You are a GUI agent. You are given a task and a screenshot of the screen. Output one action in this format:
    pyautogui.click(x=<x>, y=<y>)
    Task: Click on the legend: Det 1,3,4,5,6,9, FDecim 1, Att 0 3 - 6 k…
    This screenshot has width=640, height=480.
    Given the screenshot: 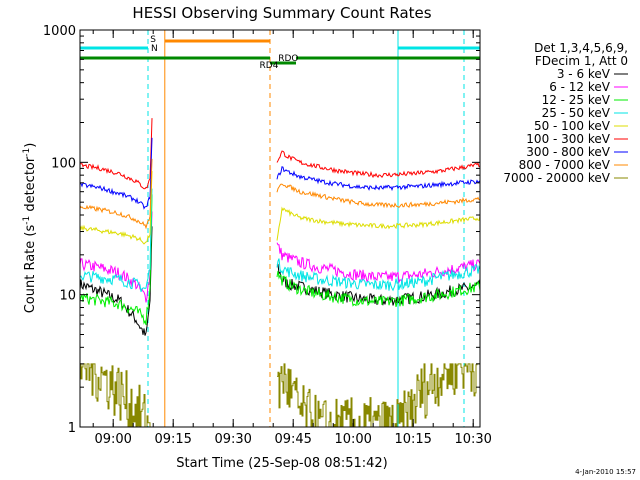 What is the action you would take?
    pyautogui.click(x=565, y=113)
    